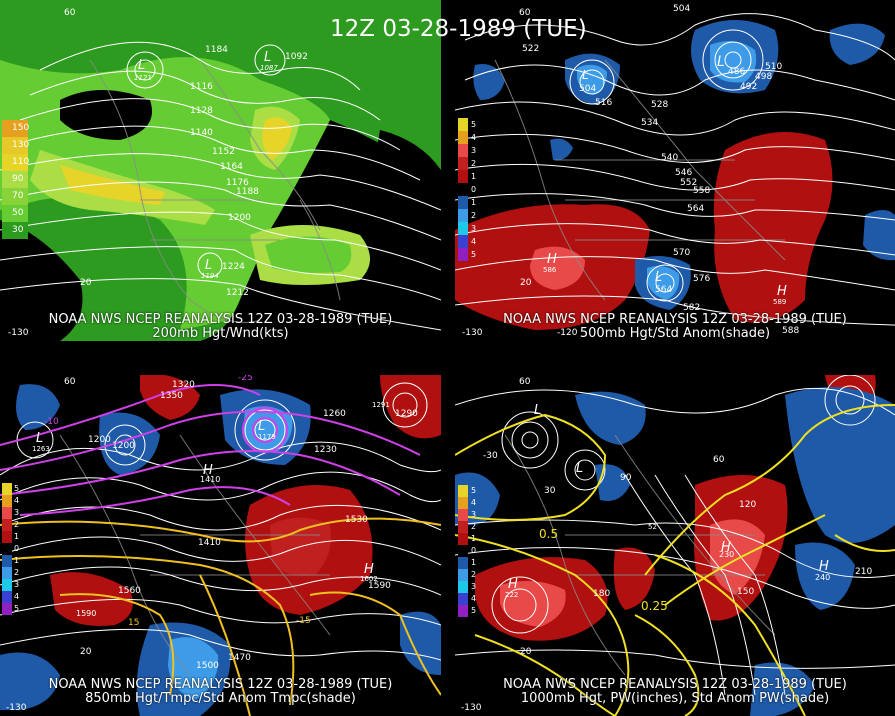 This screenshot has width=895, height=716. What do you see at coordinates (652, 527) in the screenshot?
I see `low-center-value: 52` at bounding box center [652, 527].